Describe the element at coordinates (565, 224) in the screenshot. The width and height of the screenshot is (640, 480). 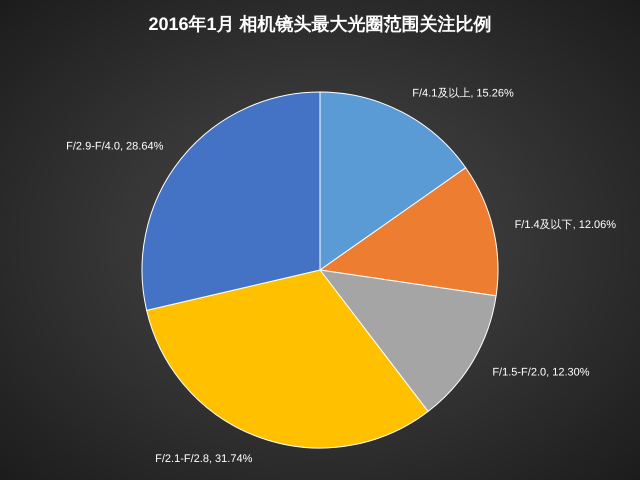
I see `slice-label: F/1.4及以下, 12.06%` at that location.